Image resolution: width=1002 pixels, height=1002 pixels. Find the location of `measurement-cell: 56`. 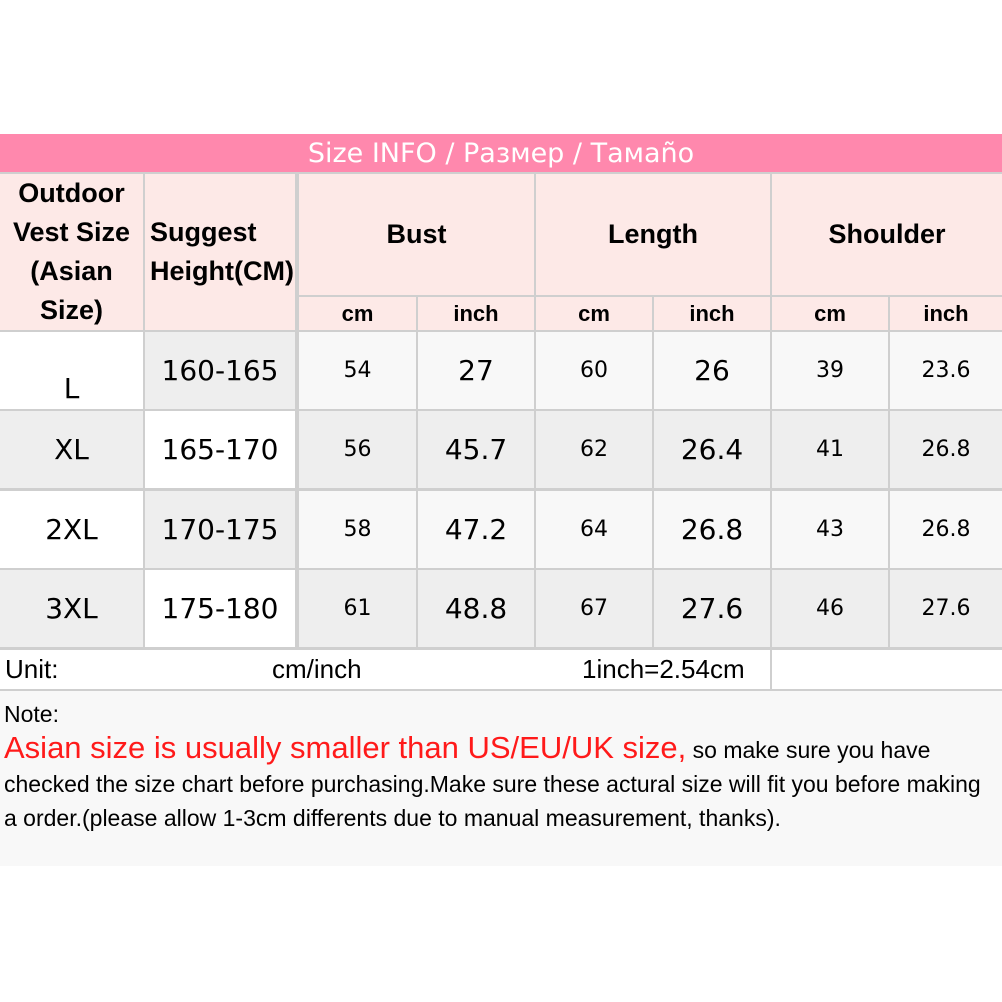

measurement-cell: 56 is located at coordinates (357, 449).